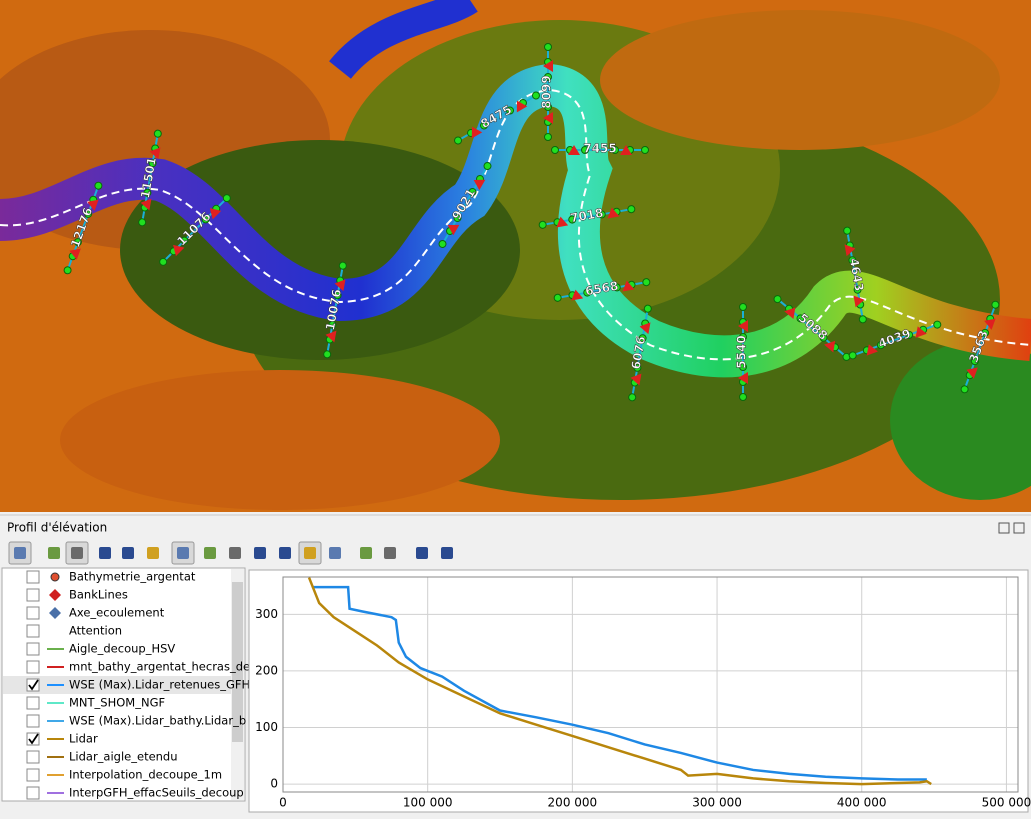 This screenshot has width=1031, height=819. What do you see at coordinates (856, 275) in the screenshot?
I see `cross-section: 4643` at bounding box center [856, 275].